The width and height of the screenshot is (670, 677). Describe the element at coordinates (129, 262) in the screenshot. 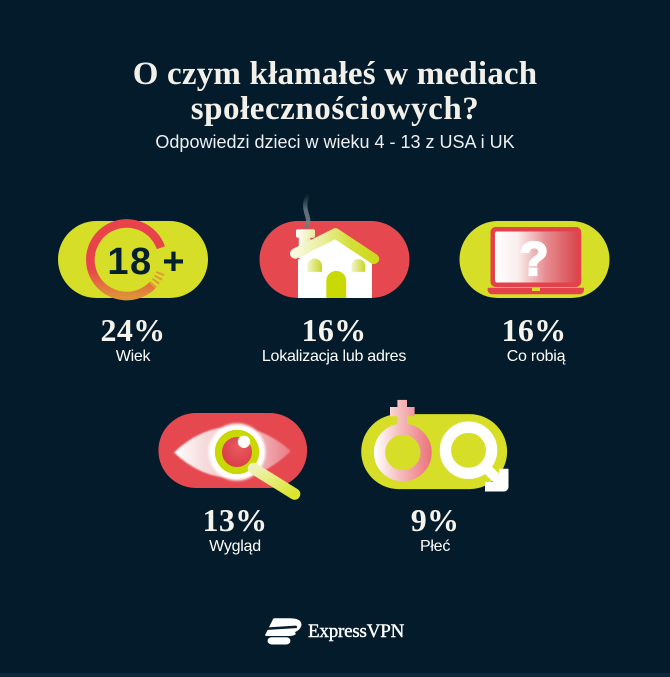

I see `svg-text: 18` at that location.